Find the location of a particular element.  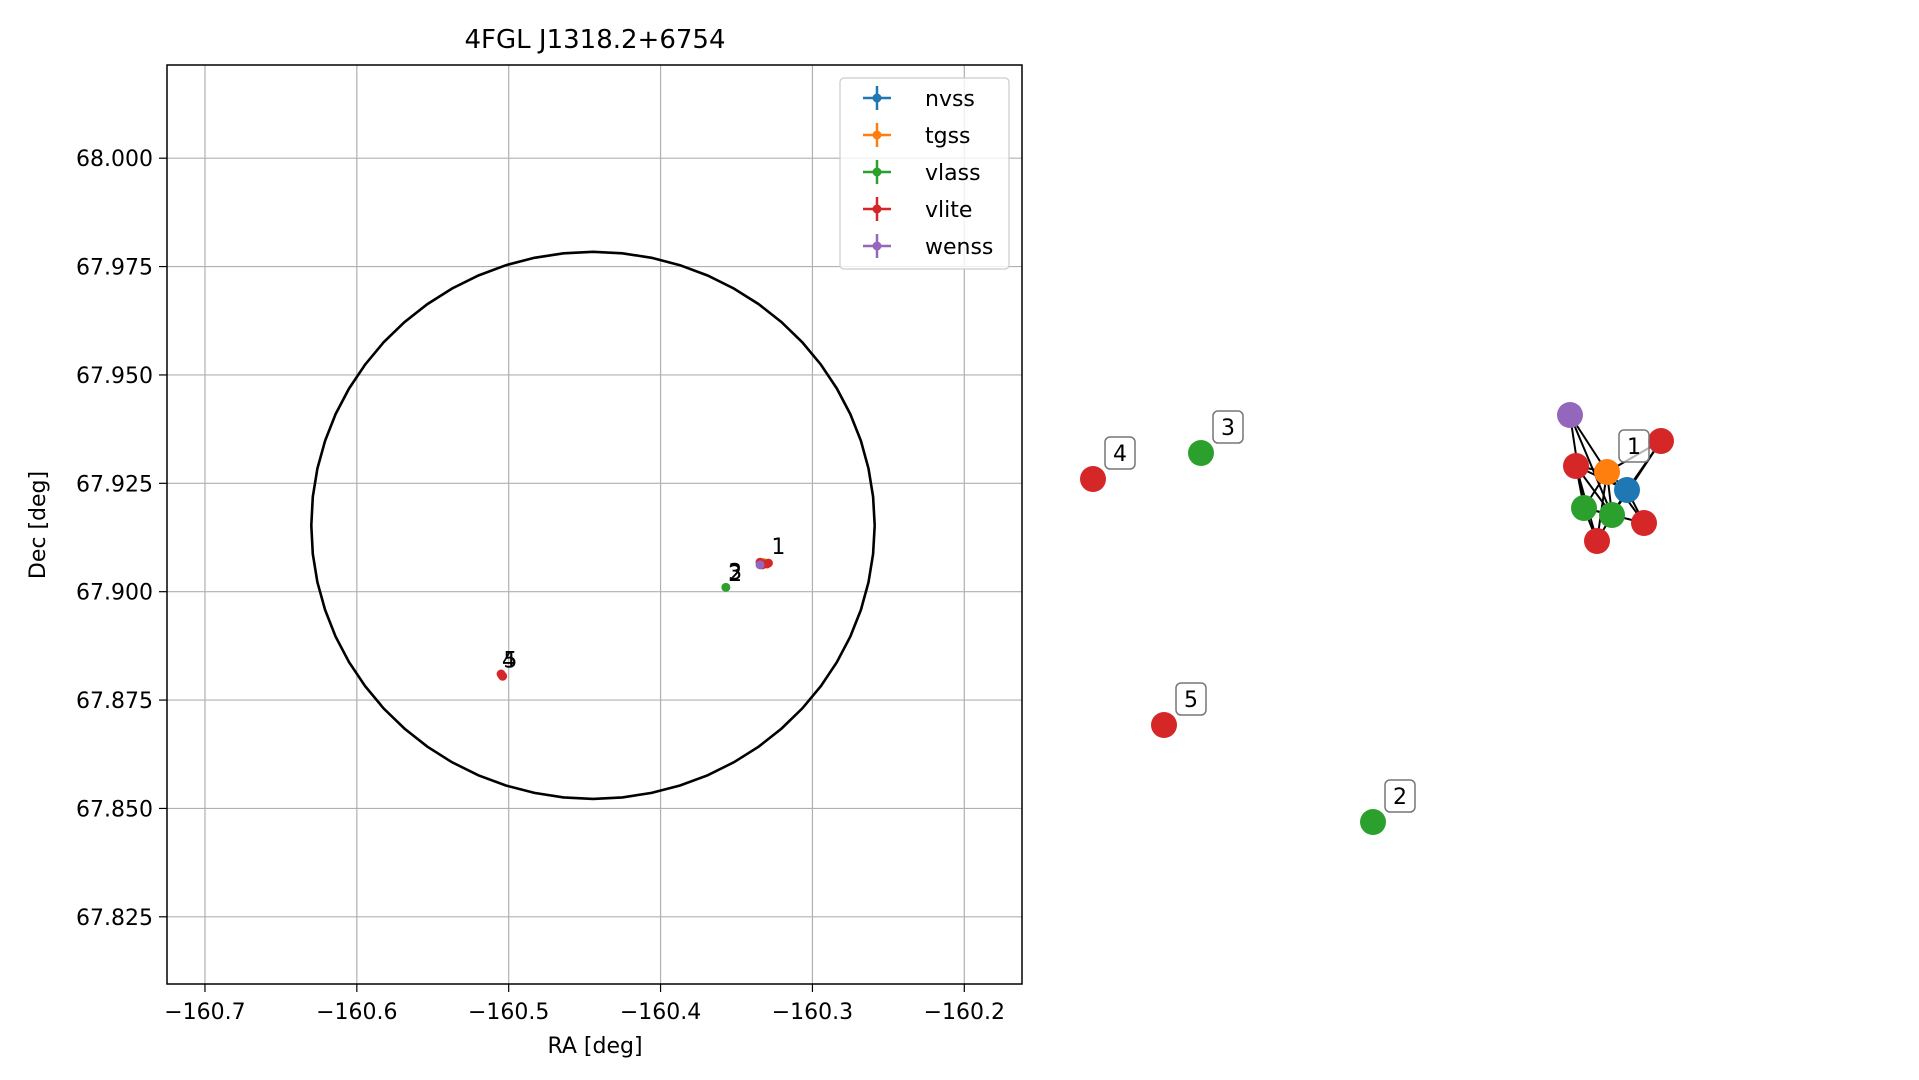

point-annotation: 5 is located at coordinates (510, 661).